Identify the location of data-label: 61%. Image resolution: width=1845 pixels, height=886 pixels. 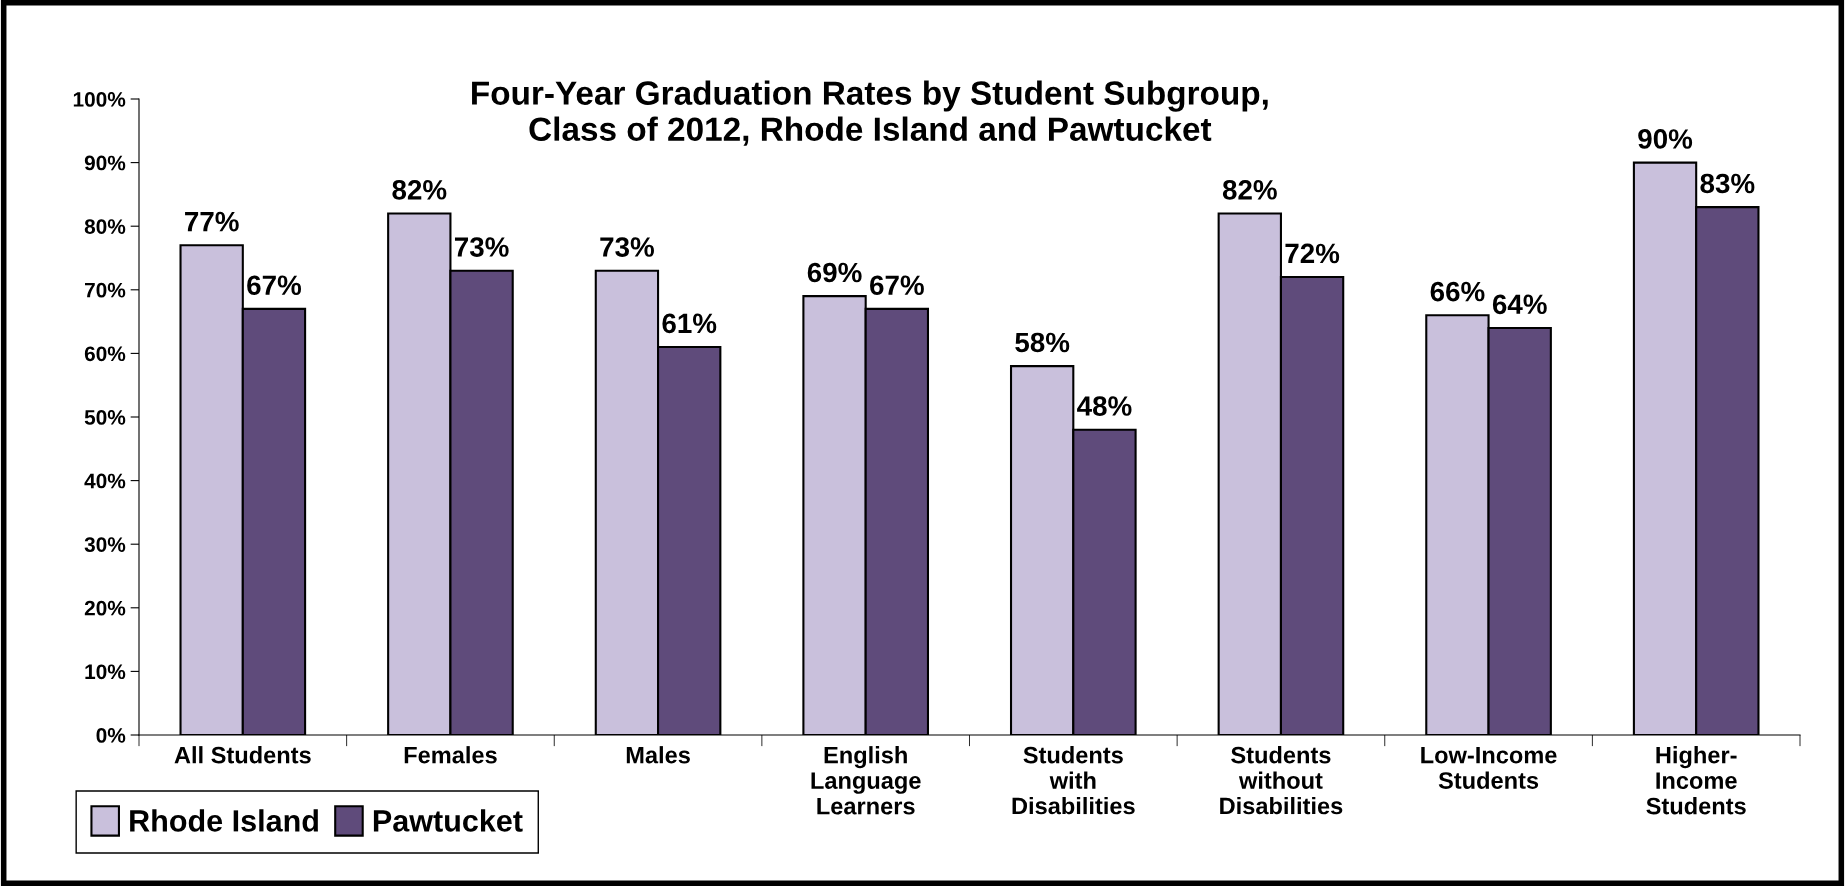
(689, 323).